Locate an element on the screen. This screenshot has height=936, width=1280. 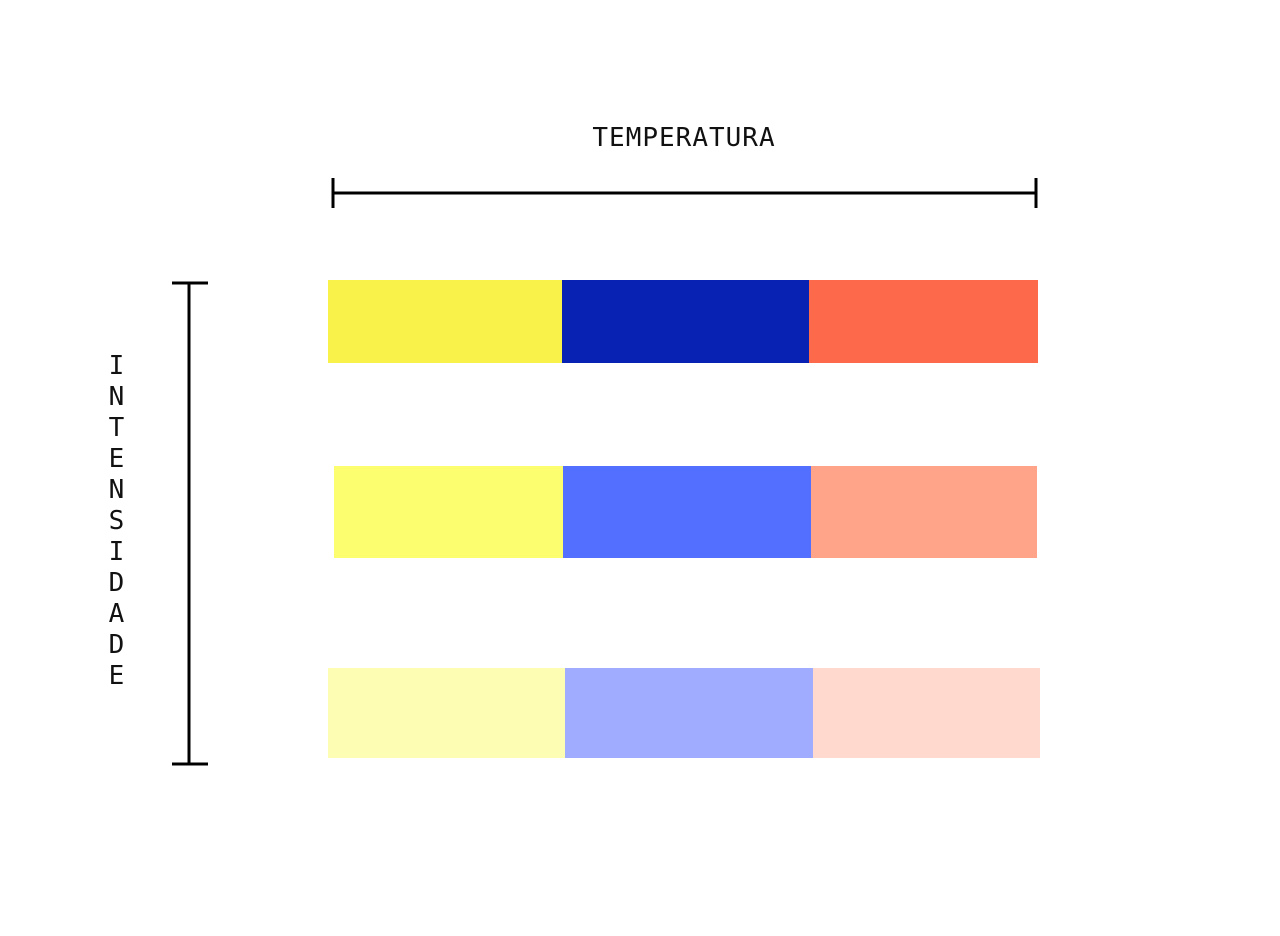
temperature-axis-label: TEMPERATURA is located at coordinates (683, 138).